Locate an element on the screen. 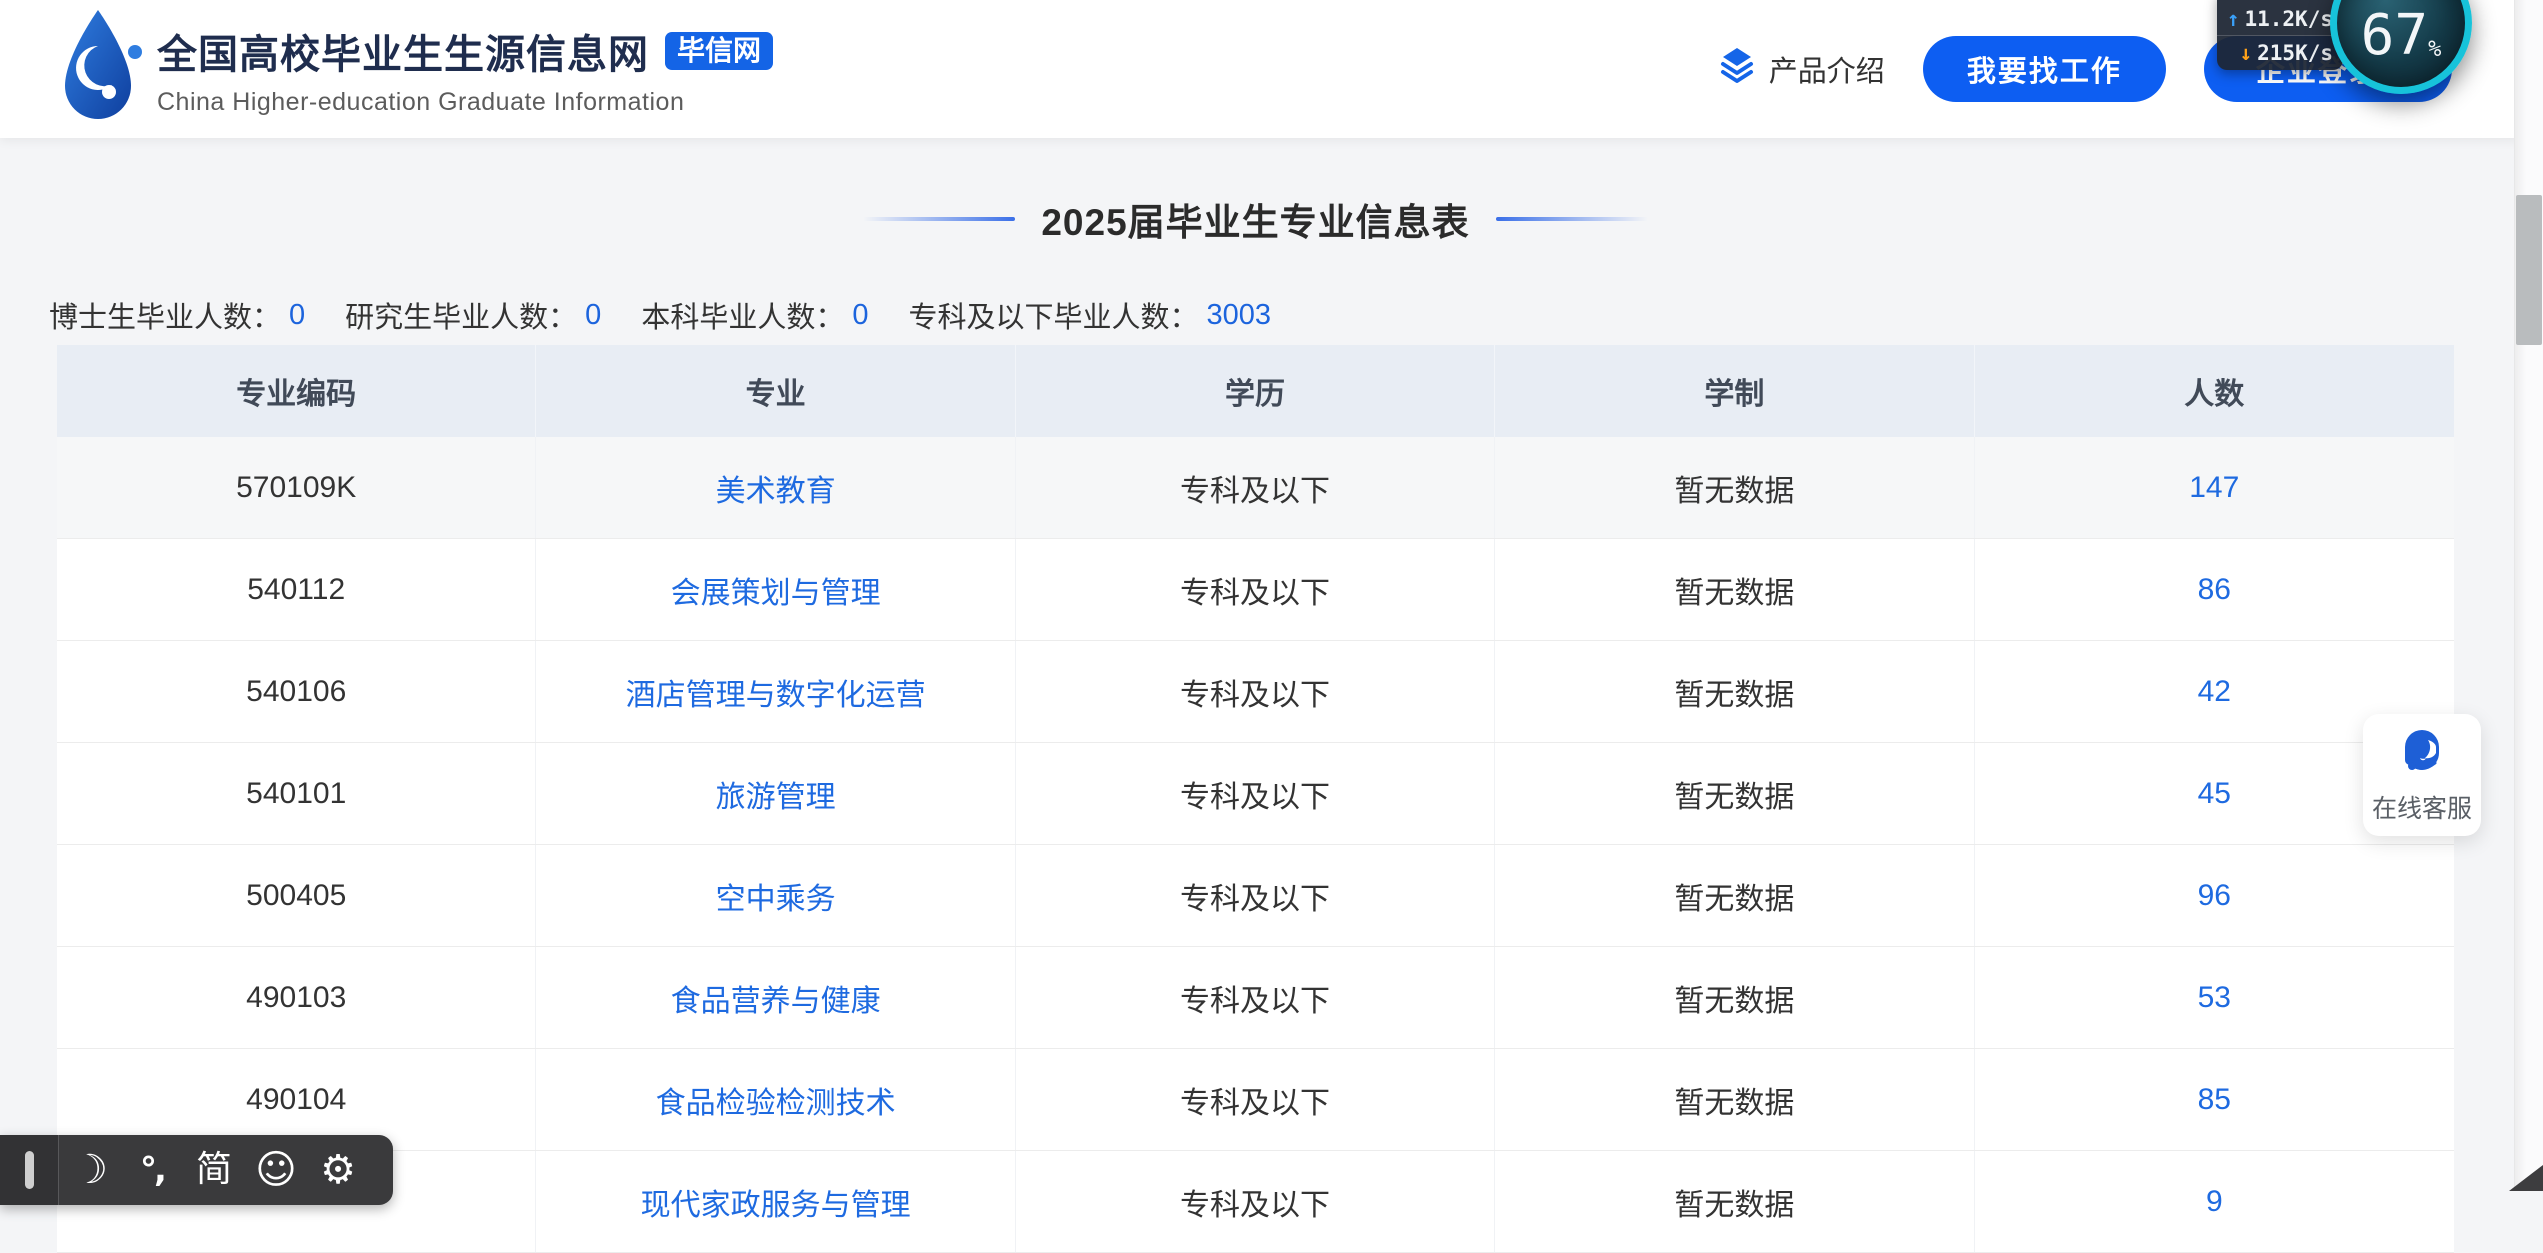 This screenshot has height=1253, width=2543. major-code-cell: 540112 is located at coordinates (297, 589).